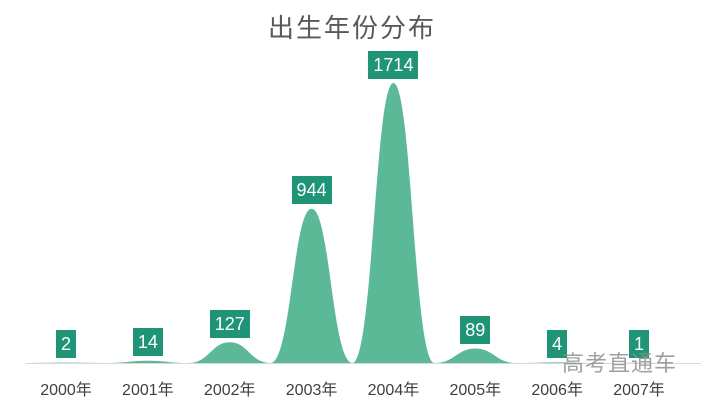 The image size is (704, 411). Describe the element at coordinates (475, 329) in the screenshot. I see `data-label-badge: 89` at that location.